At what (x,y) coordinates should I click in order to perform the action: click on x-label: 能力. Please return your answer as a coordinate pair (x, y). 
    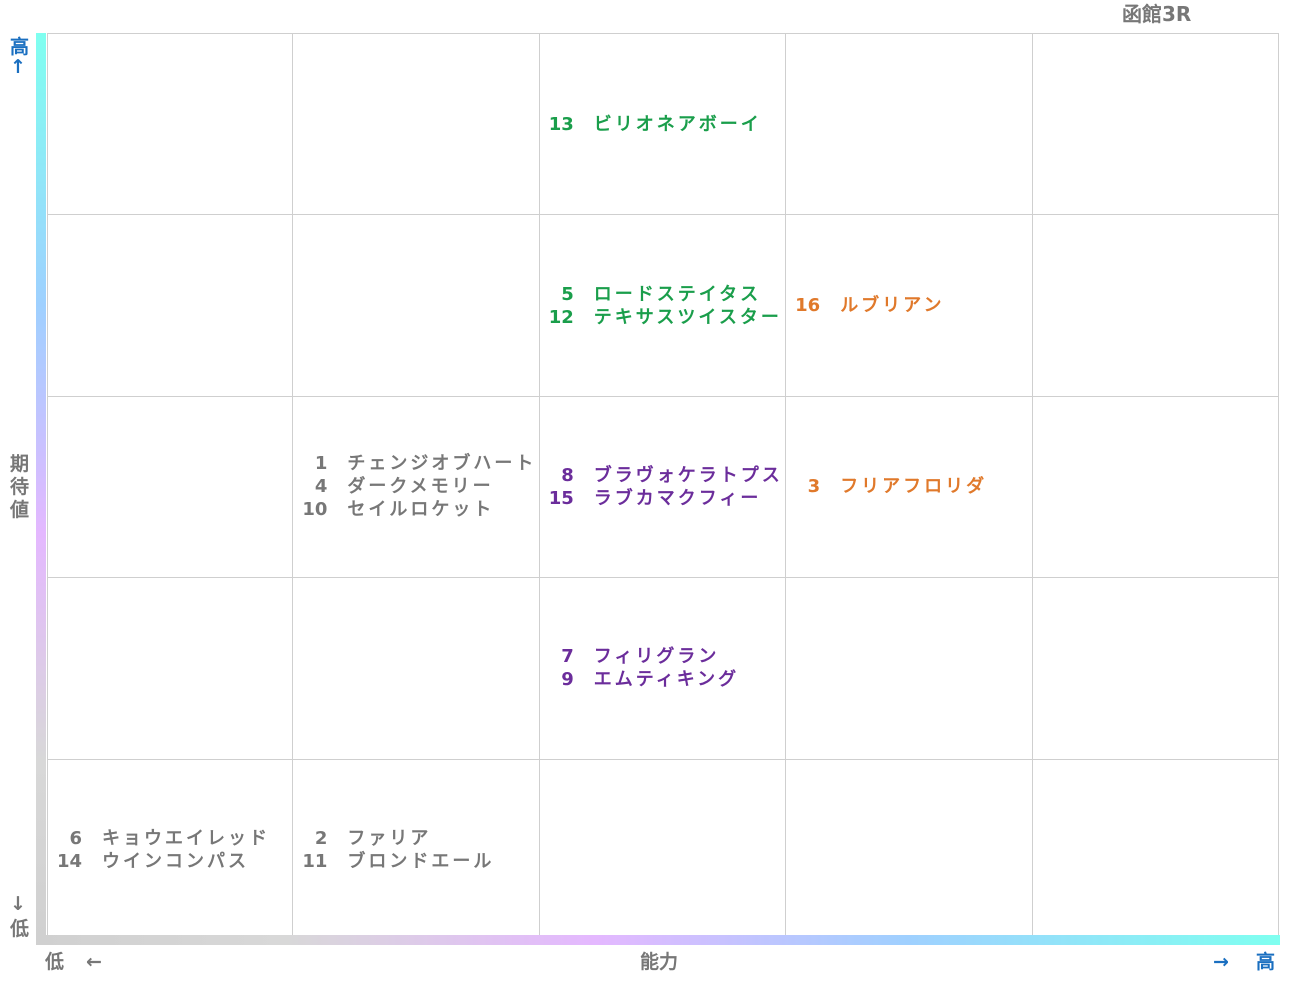
    Looking at the image, I should click on (659, 962).